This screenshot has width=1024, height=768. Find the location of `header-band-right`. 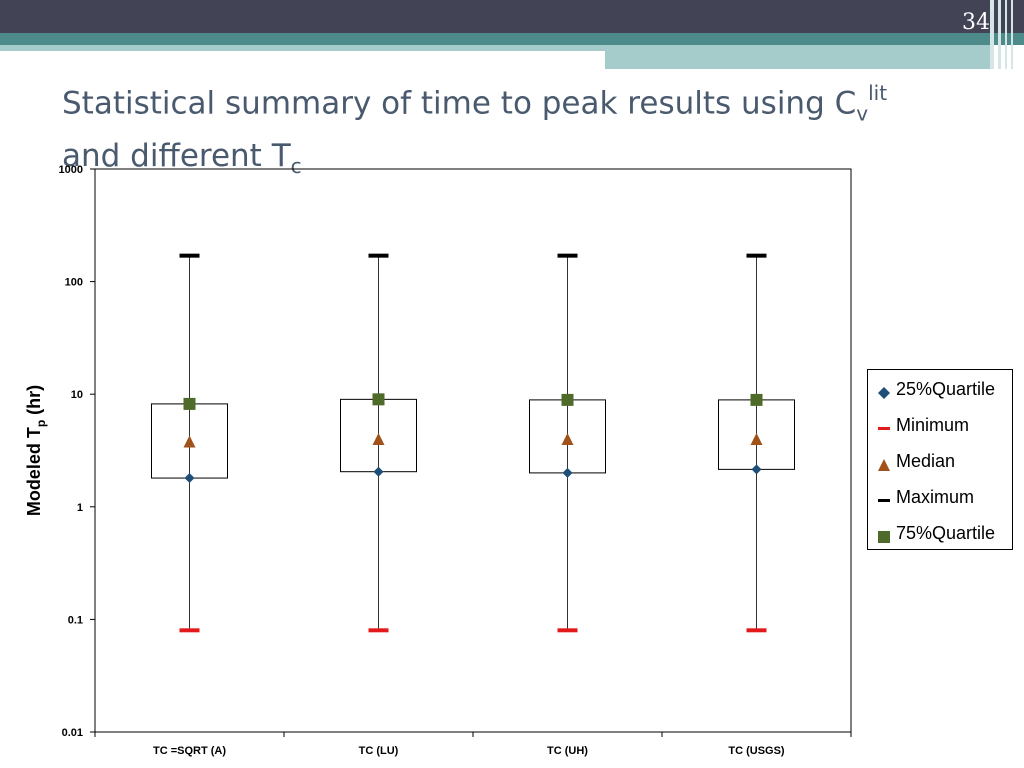

header-band-right is located at coordinates (797, 57).